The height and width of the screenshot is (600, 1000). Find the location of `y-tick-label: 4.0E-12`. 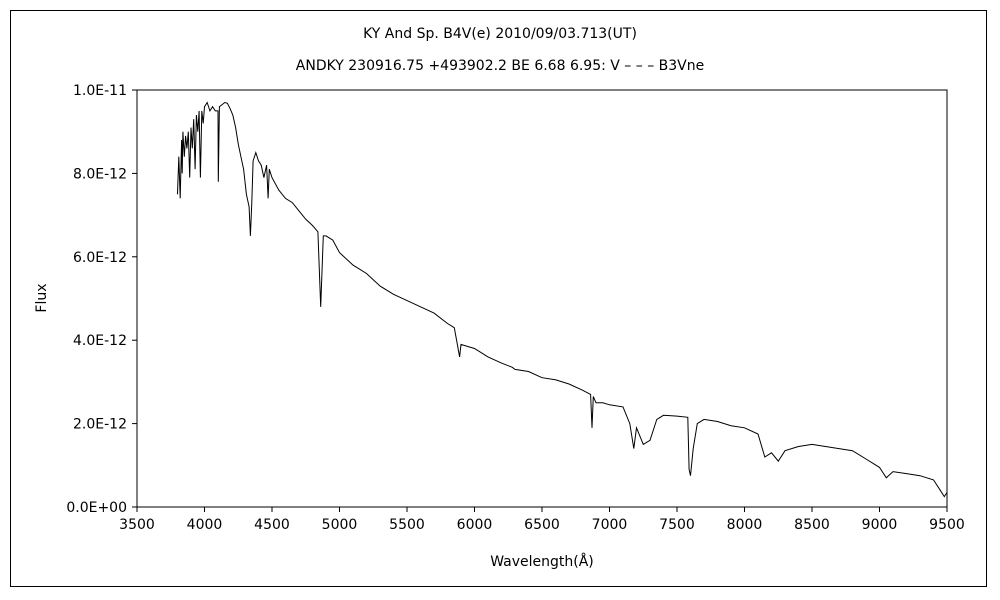

y-tick-label: 4.0E-12 is located at coordinates (100, 341).